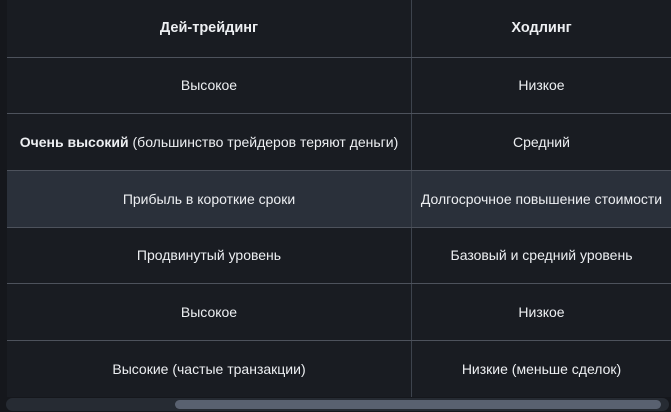 Image resolution: width=671 pixels, height=412 pixels. Describe the element at coordinates (339, 28) in the screenshot. I see `table-header-row: Дей-трейдинг Ходлинг` at that location.